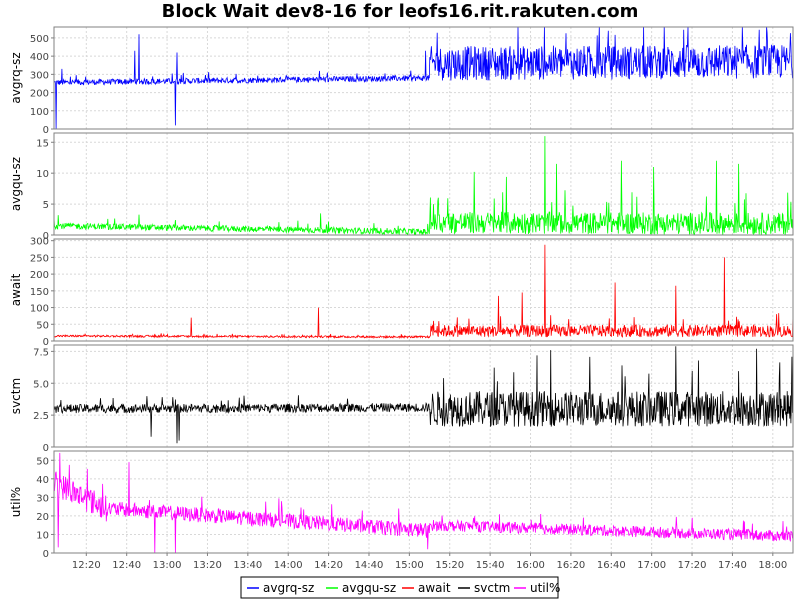  Describe the element at coordinates (16, 502) in the screenshot. I see `y-axis-label: util%` at that location.